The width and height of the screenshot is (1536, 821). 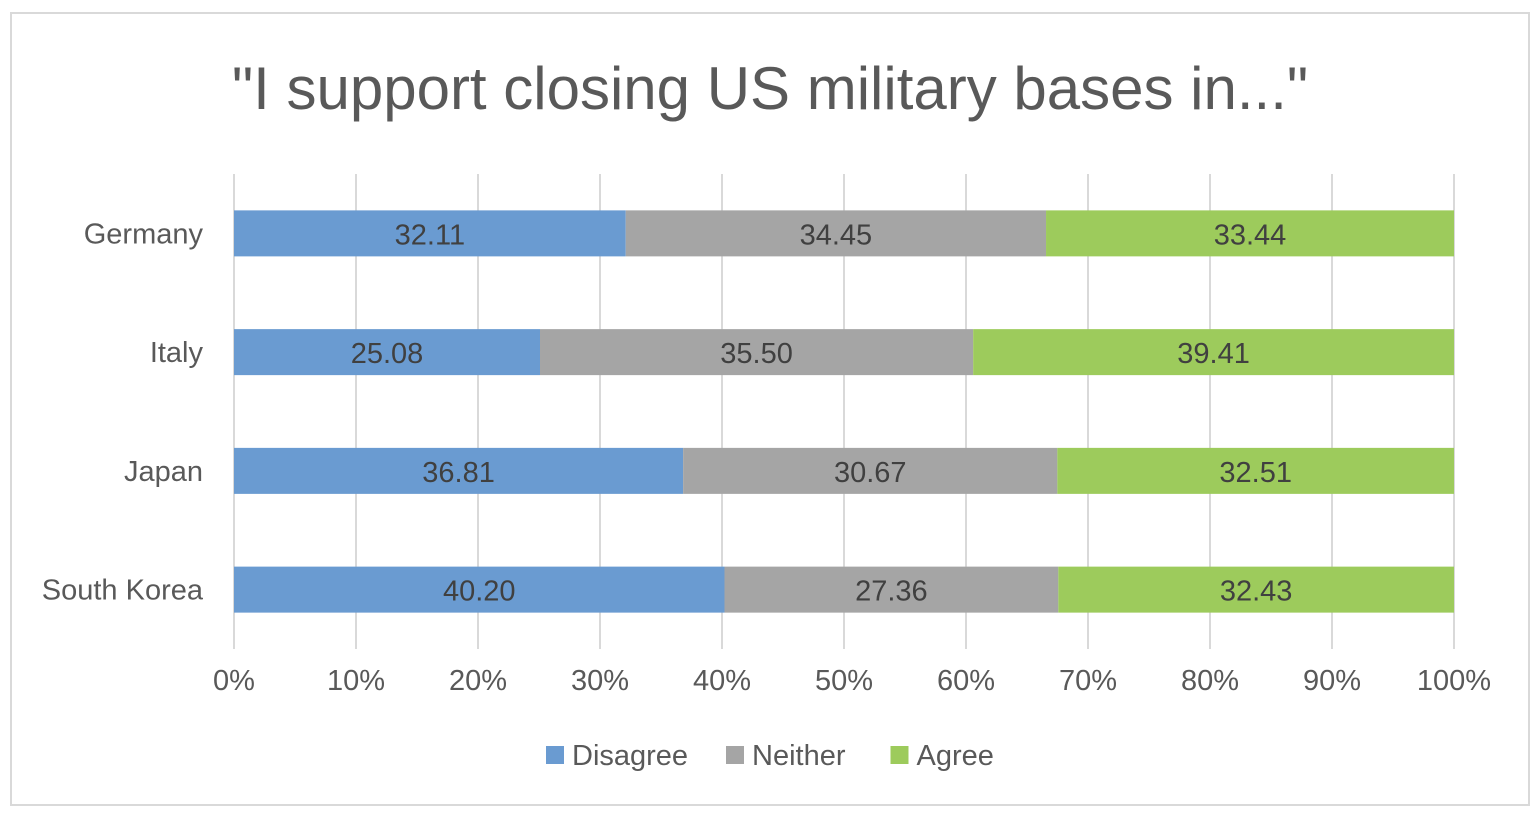 I want to click on data-label: 25.08, so click(x=387, y=354).